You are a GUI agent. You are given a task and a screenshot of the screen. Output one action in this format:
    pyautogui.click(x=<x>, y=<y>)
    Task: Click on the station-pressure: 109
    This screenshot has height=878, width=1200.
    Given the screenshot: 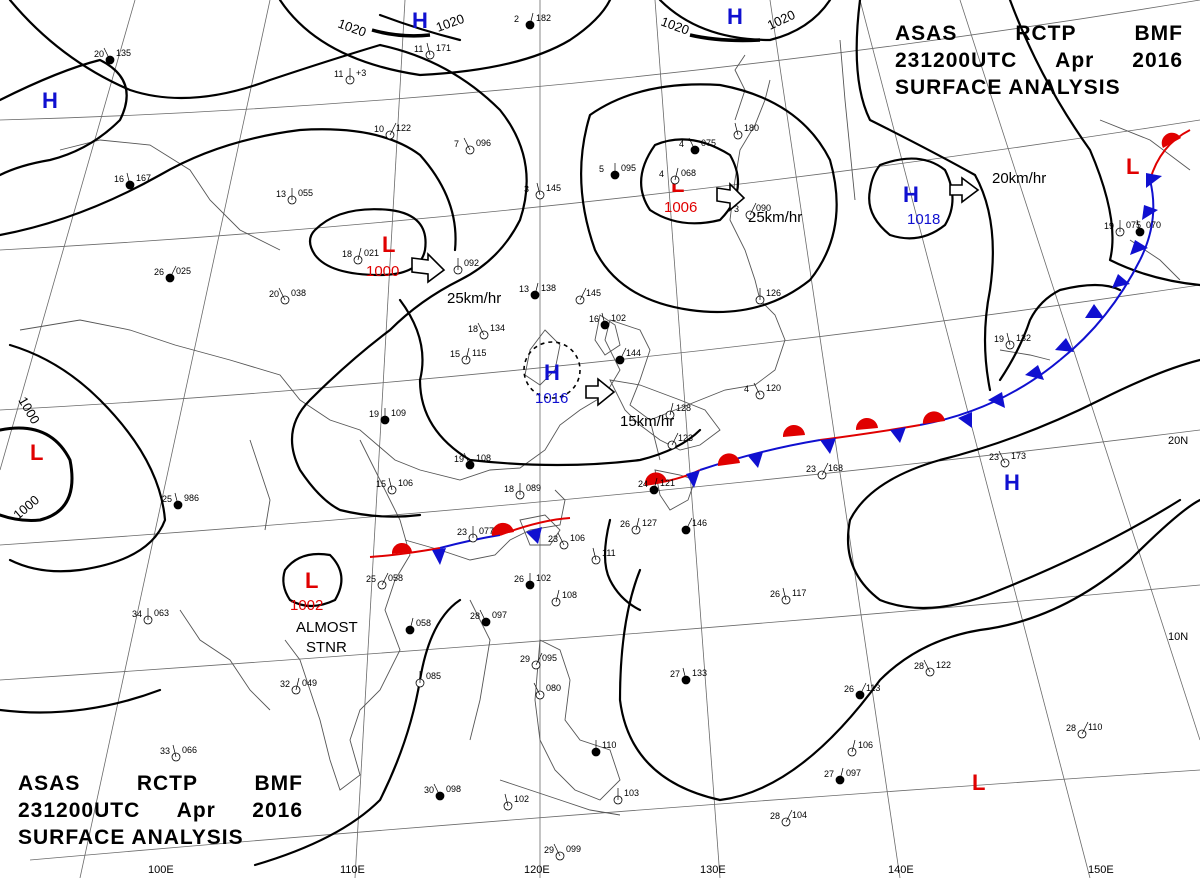 What is the action you would take?
    pyautogui.click(x=398, y=413)
    